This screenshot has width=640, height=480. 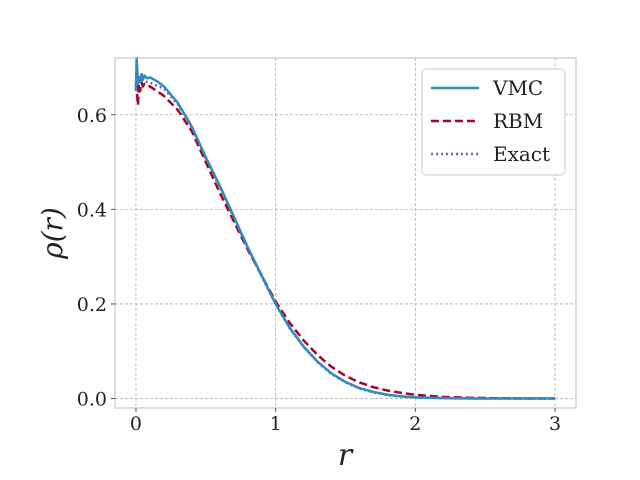 I want to click on legend-label-vmc: VMC, so click(x=517, y=88).